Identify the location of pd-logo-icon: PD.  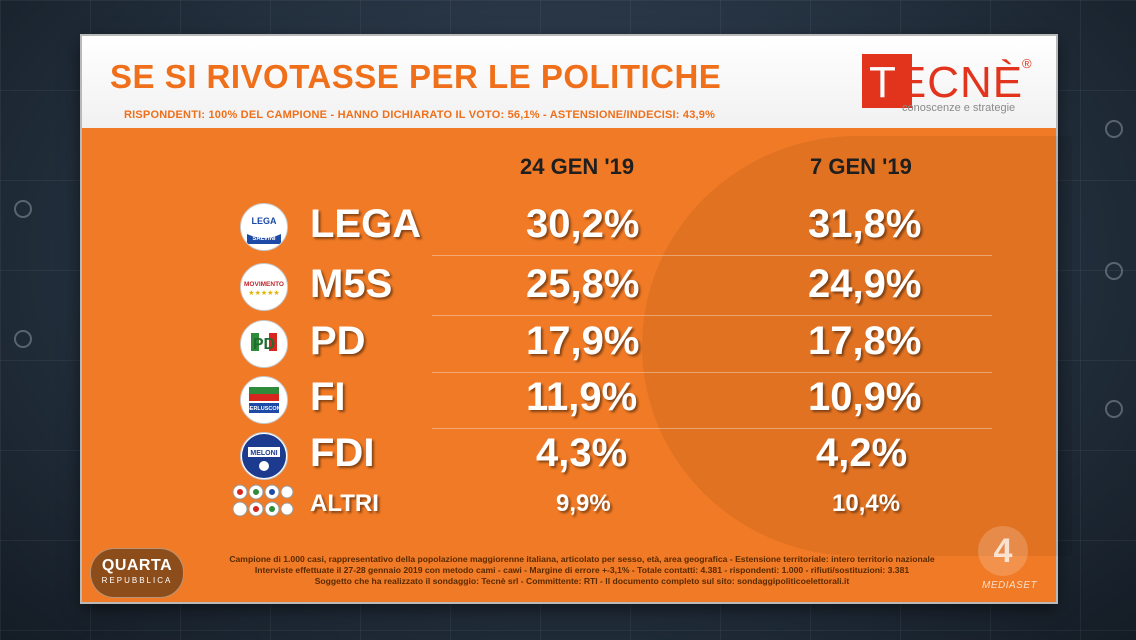
(264, 344).